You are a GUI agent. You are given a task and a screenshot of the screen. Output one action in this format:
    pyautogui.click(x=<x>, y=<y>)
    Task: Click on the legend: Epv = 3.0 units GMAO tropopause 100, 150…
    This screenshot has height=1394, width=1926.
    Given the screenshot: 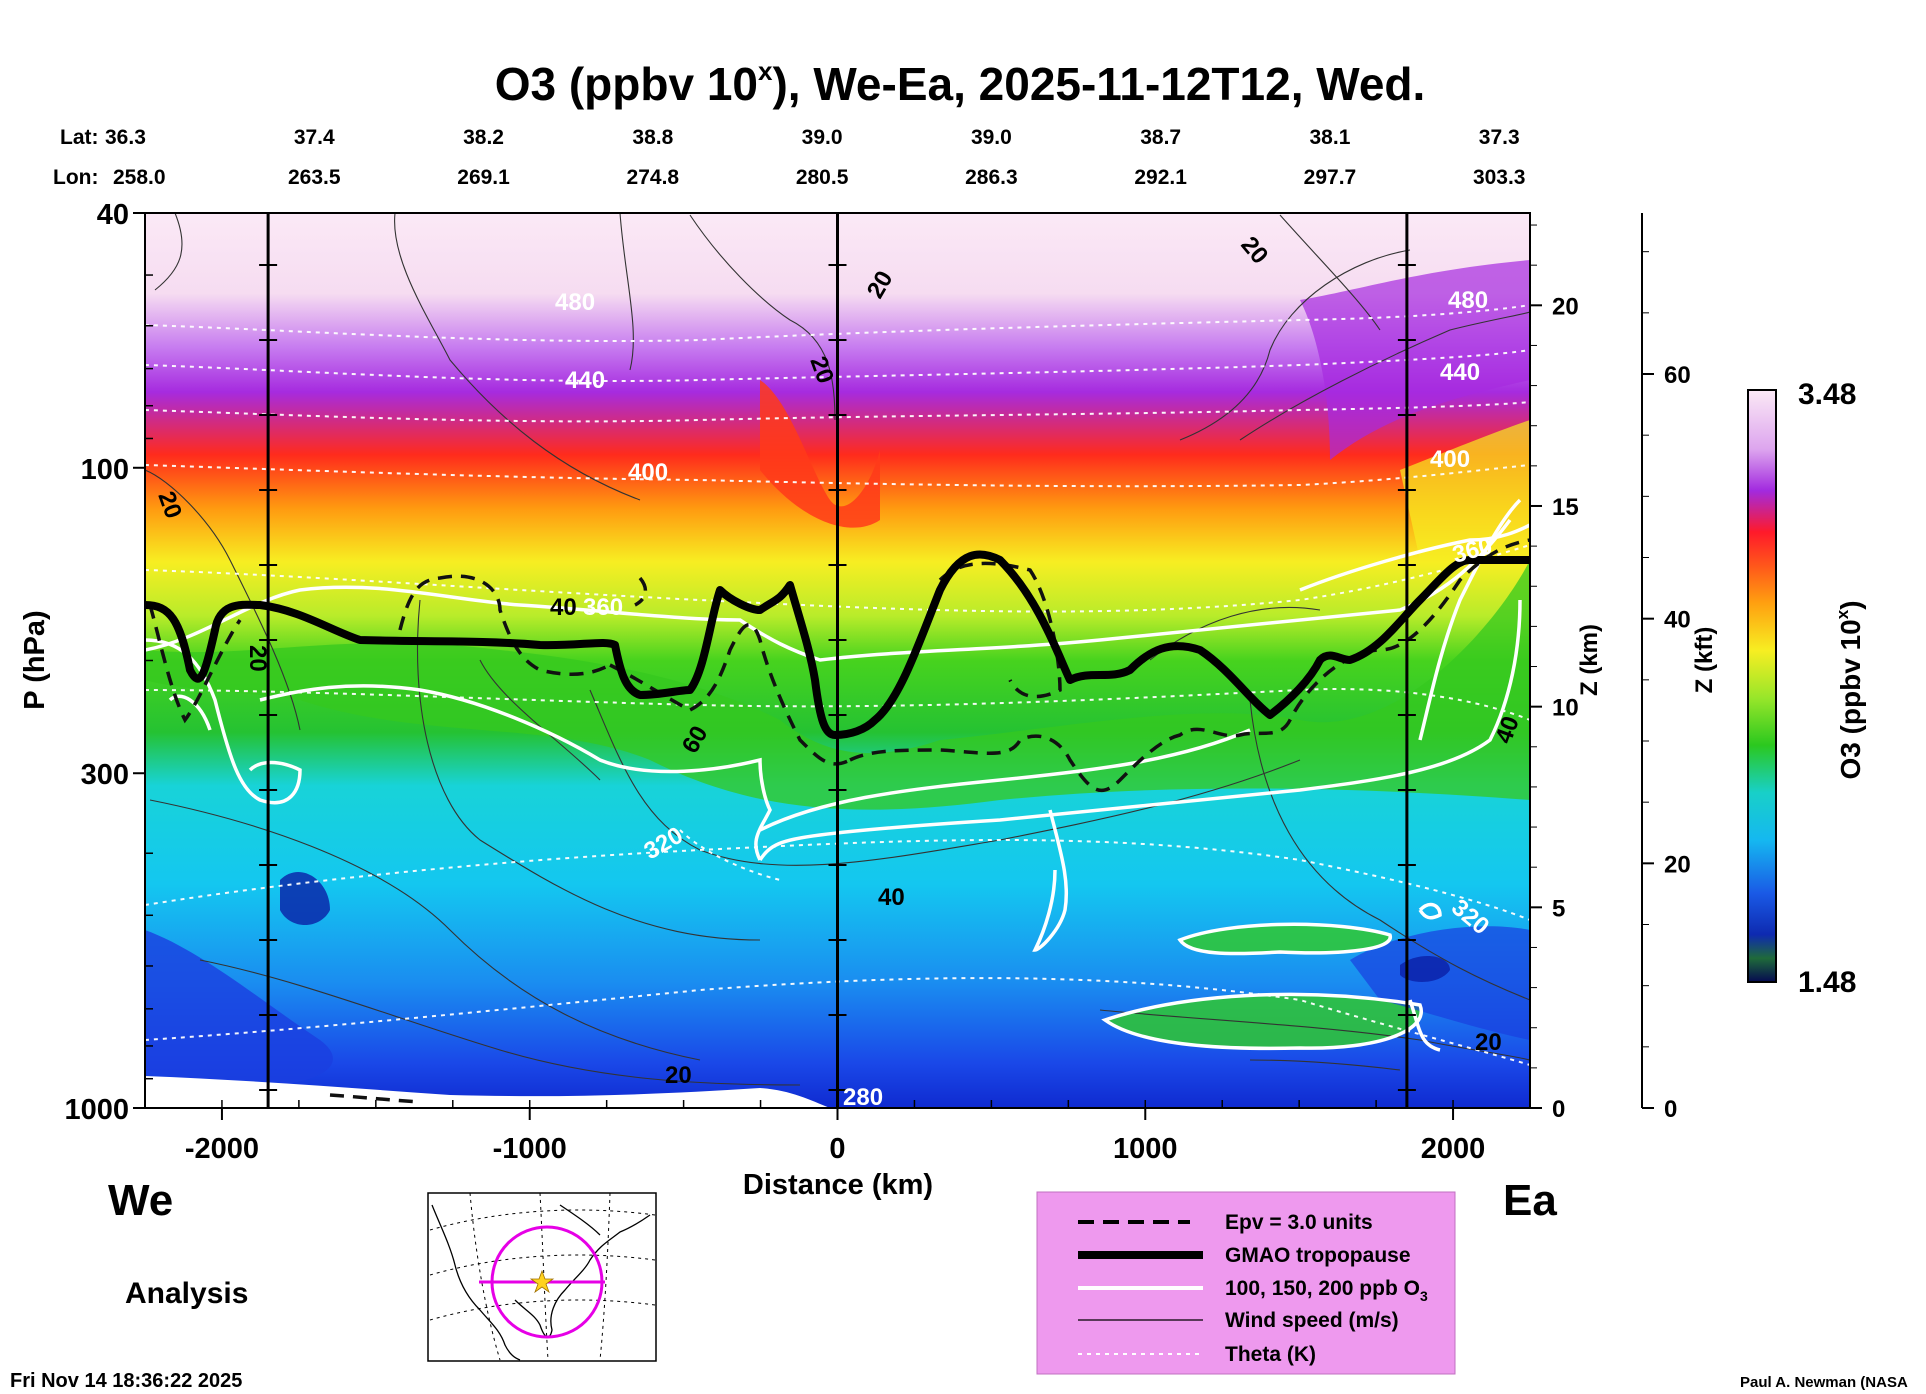 What is the action you would take?
    pyautogui.click(x=1246, y=1283)
    